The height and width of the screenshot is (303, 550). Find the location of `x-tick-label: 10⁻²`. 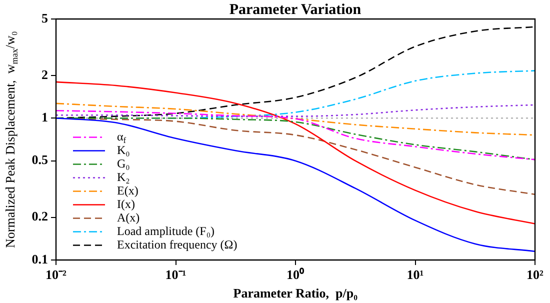

x-tick-label: 10⁻² is located at coordinates (56, 274).